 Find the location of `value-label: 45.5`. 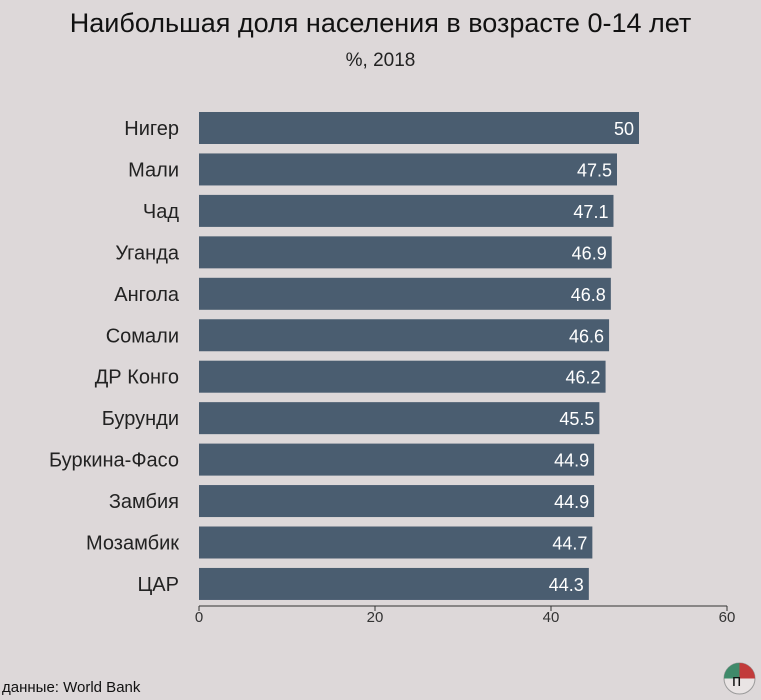

value-label: 45.5 is located at coordinates (576, 419).